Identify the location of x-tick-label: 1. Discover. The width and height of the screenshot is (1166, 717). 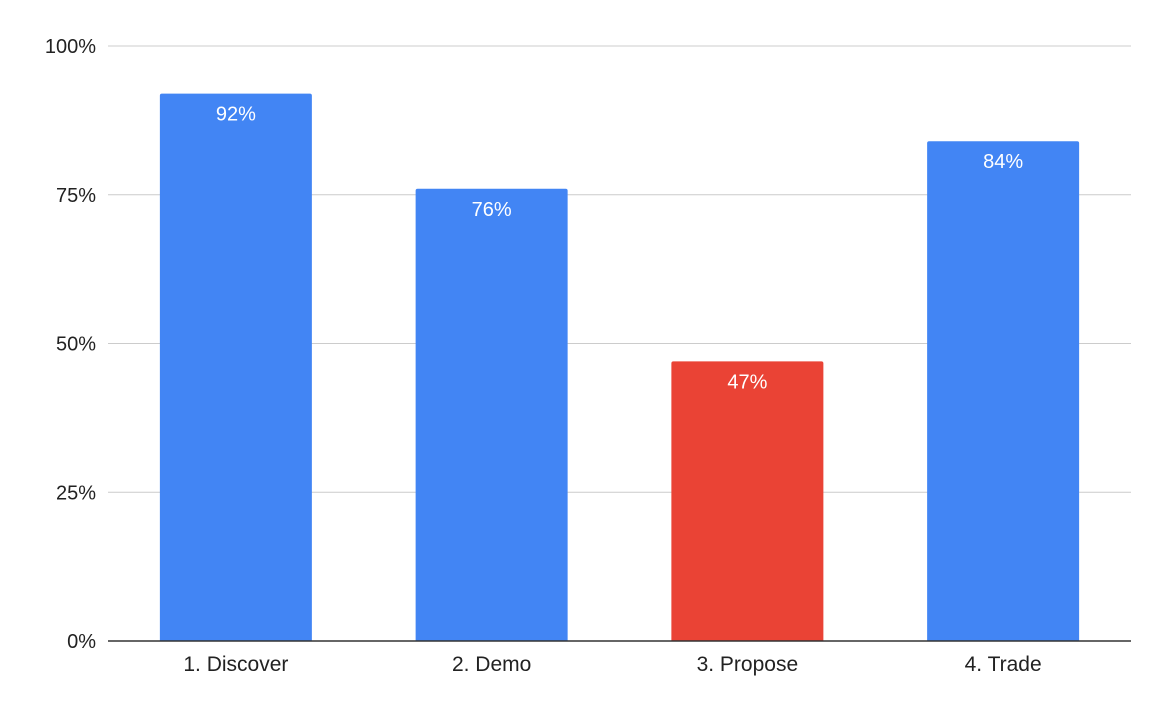
(235, 664).